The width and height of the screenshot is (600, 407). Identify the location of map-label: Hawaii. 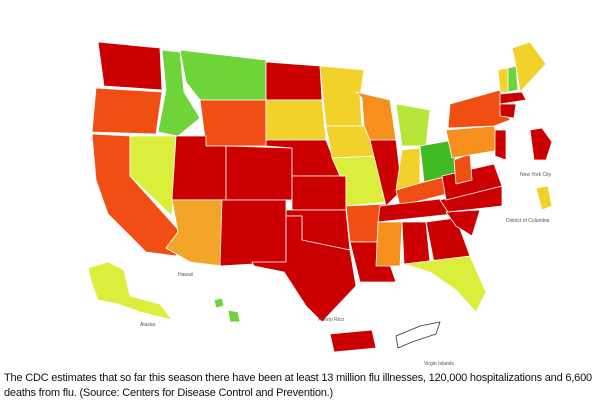
(185, 275).